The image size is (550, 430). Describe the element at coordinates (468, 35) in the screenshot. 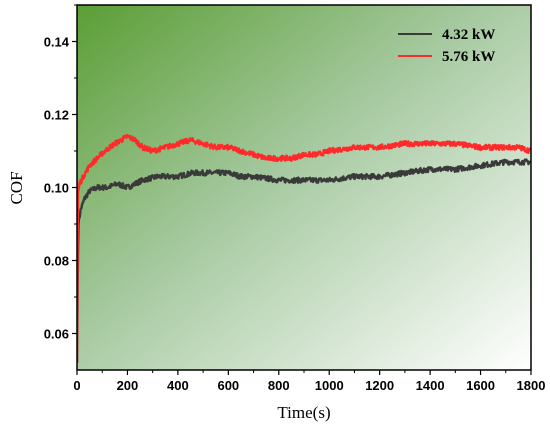

I see `legend-label-1: 4.32 kW` at that location.